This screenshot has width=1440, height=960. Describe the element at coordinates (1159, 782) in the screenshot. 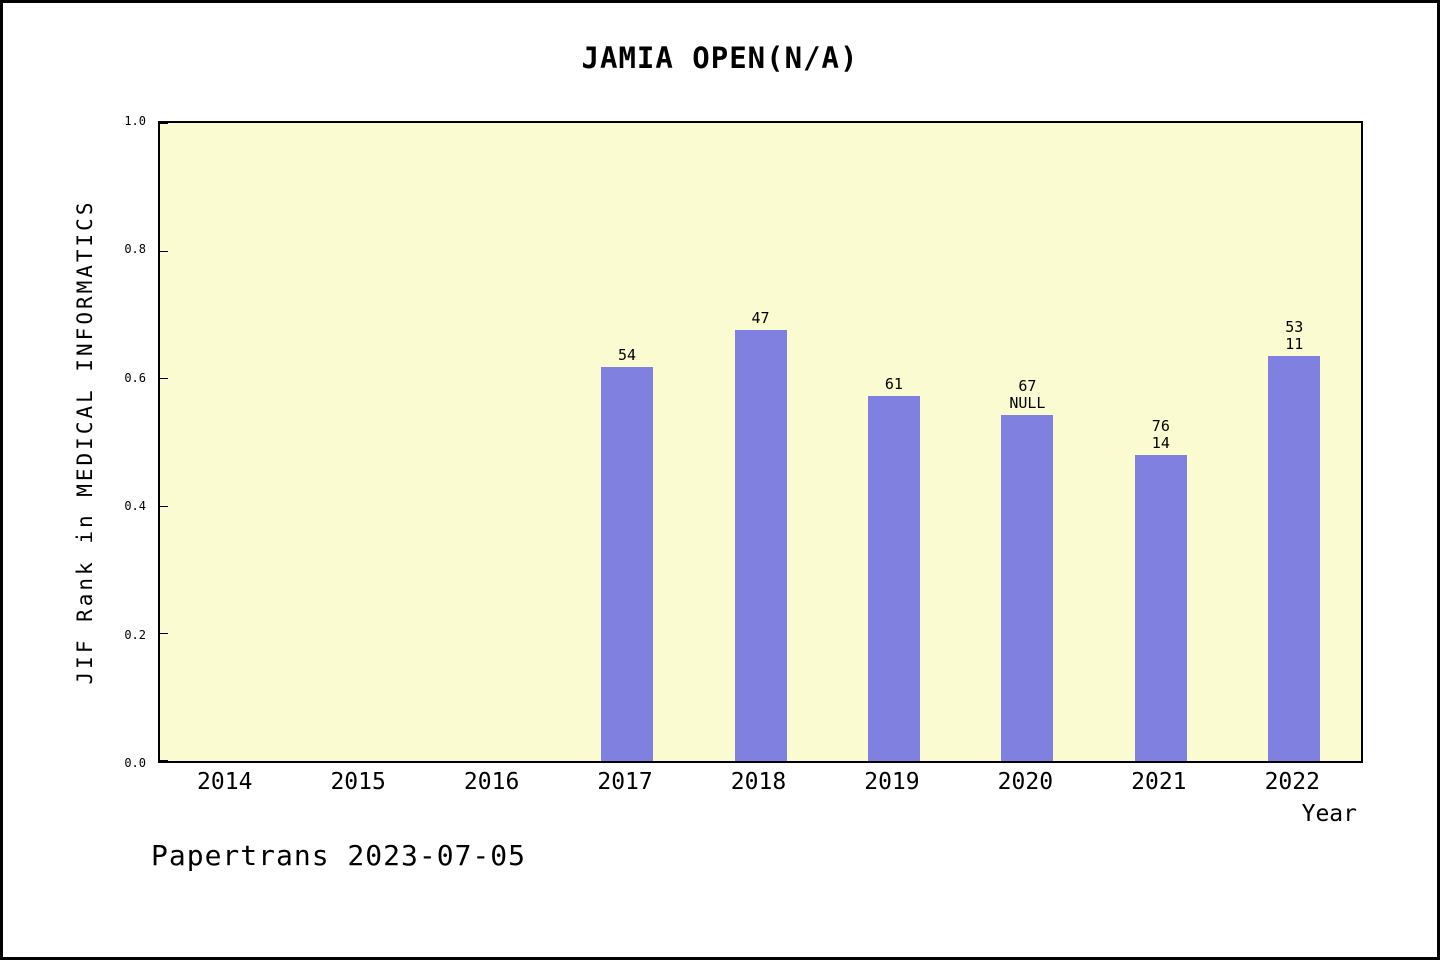

I see `x-tick-label: 2021` at that location.